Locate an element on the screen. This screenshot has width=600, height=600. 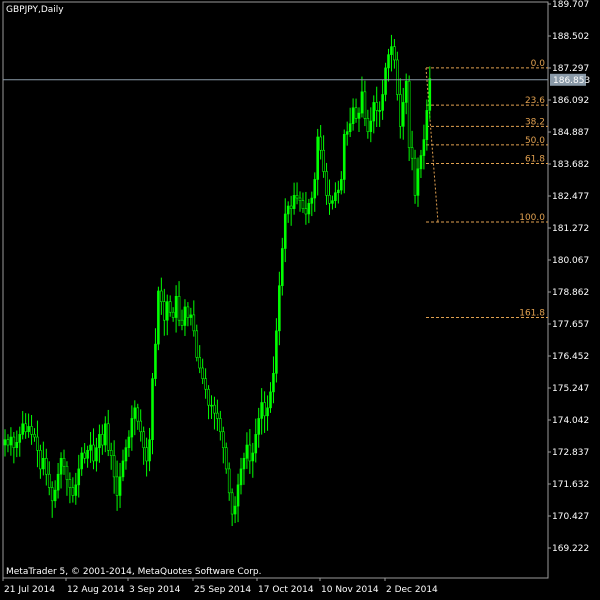
fibonacci-level-label: 100.0 is located at coordinates (532, 218).